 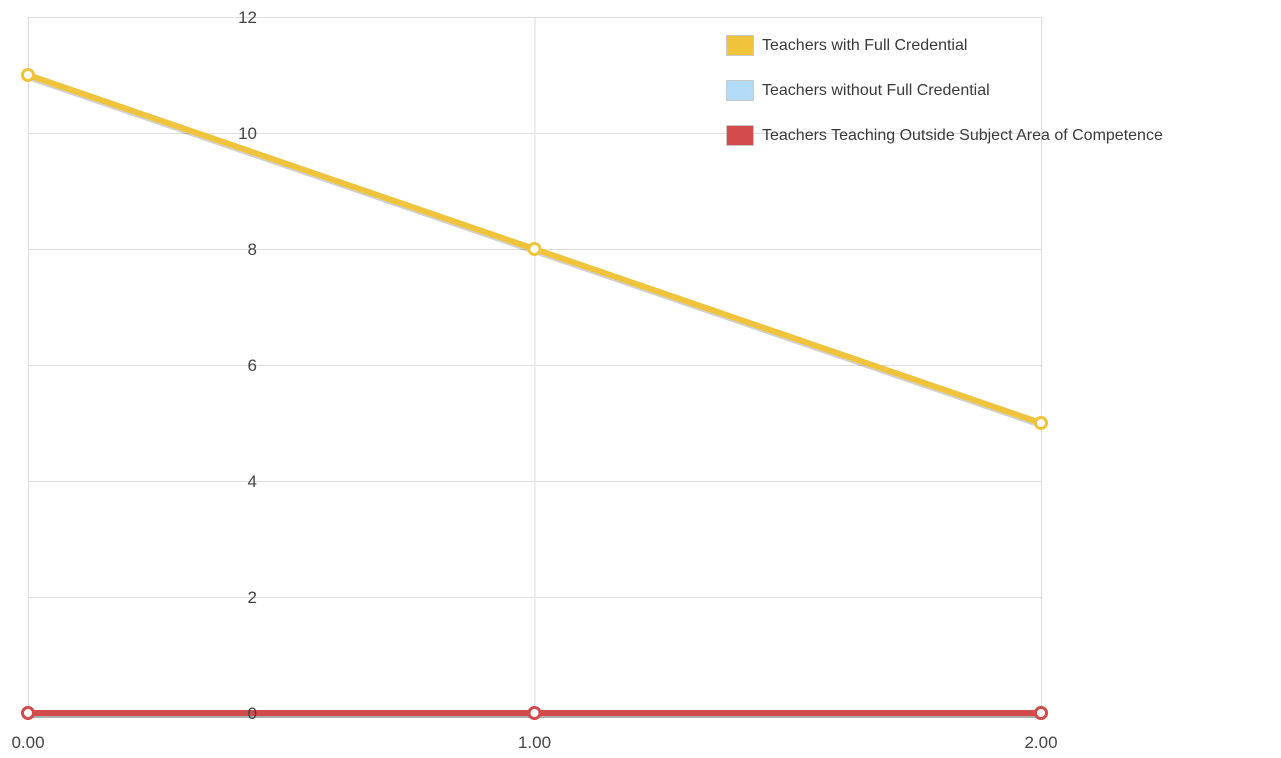 I want to click on legend-item-without-credential: Teachers without Full Credential, so click(x=944, y=90).